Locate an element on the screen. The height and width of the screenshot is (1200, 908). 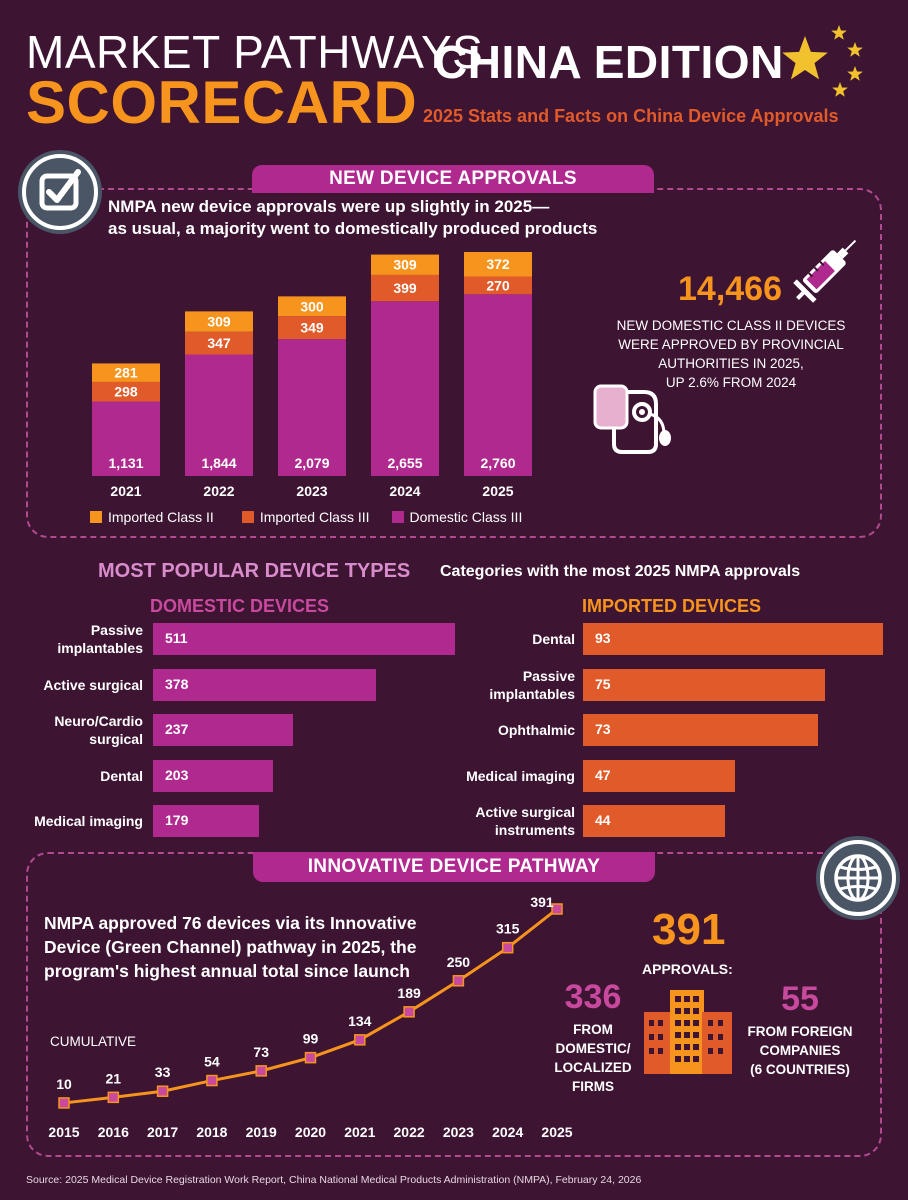
imported-category-label-line: Dental is located at coordinates (553, 639).